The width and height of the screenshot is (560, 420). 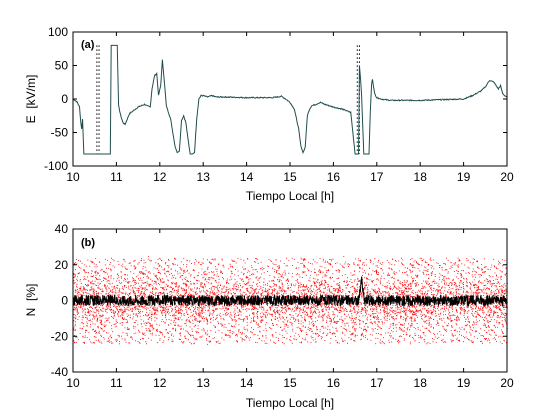 What do you see at coordinates (160, 383) in the screenshot?
I see `panel-b-xtick-label: 12` at bounding box center [160, 383].